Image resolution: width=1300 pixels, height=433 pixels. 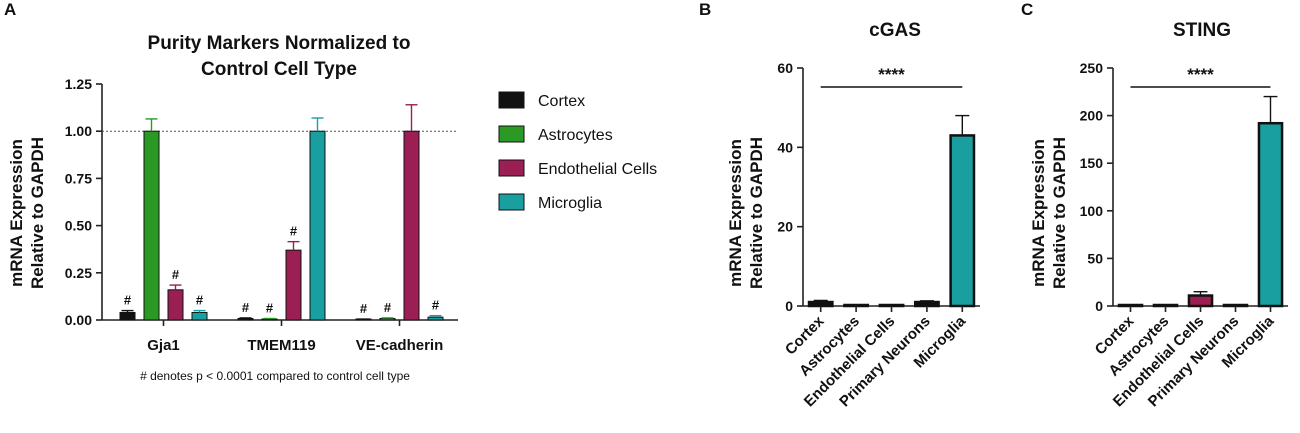 I want to click on panel-a-y-tick-label: 0.00, so click(x=78, y=320).